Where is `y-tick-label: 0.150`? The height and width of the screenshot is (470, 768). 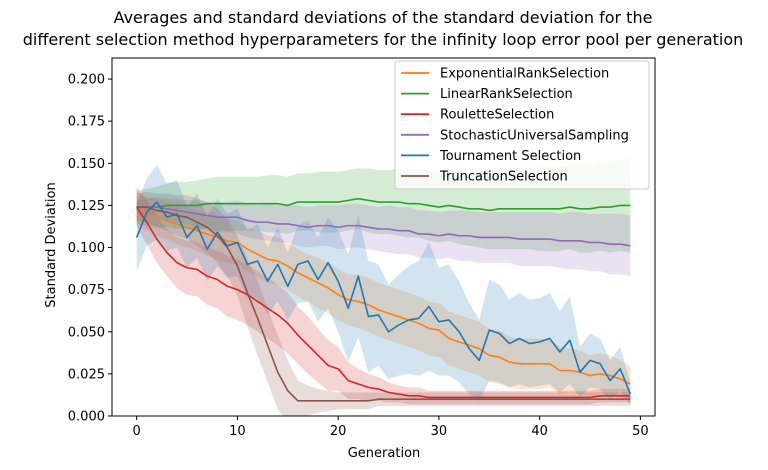 y-tick-label: 0.150 is located at coordinates (86, 164).